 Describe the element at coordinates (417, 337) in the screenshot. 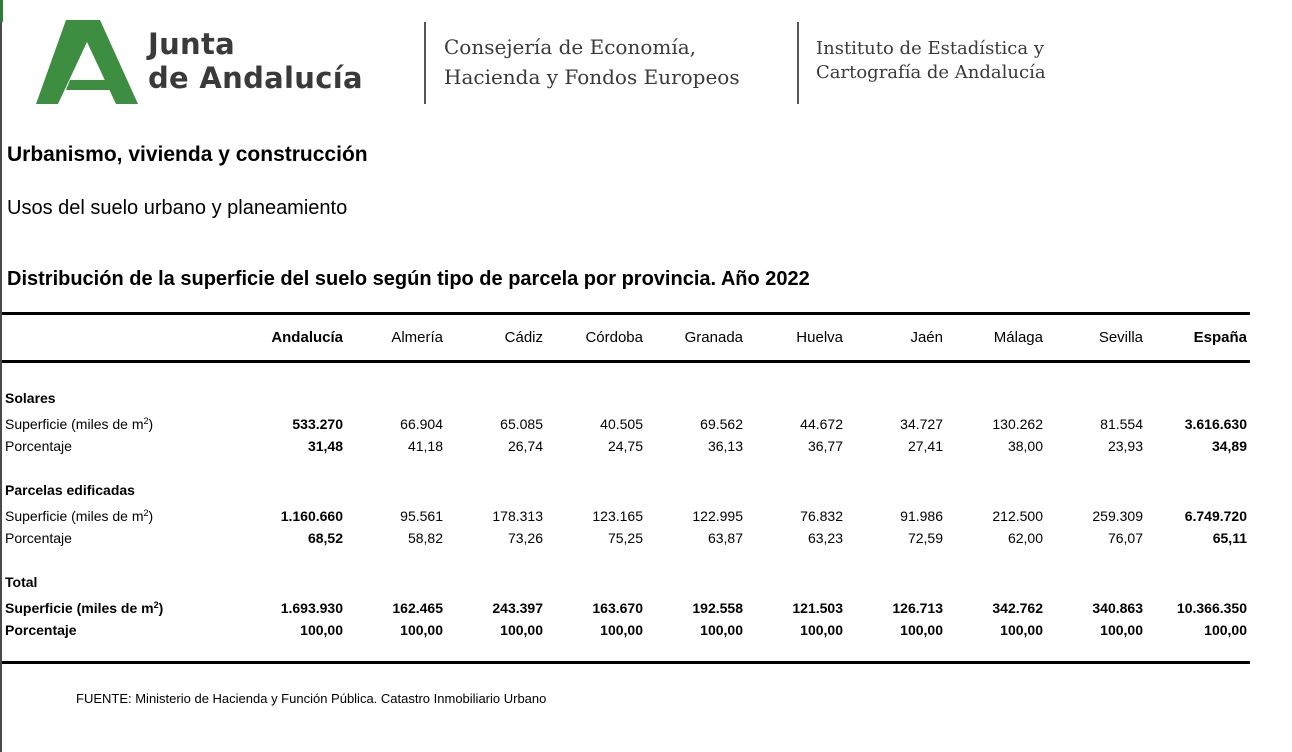

I see `column-header: Almería` at that location.